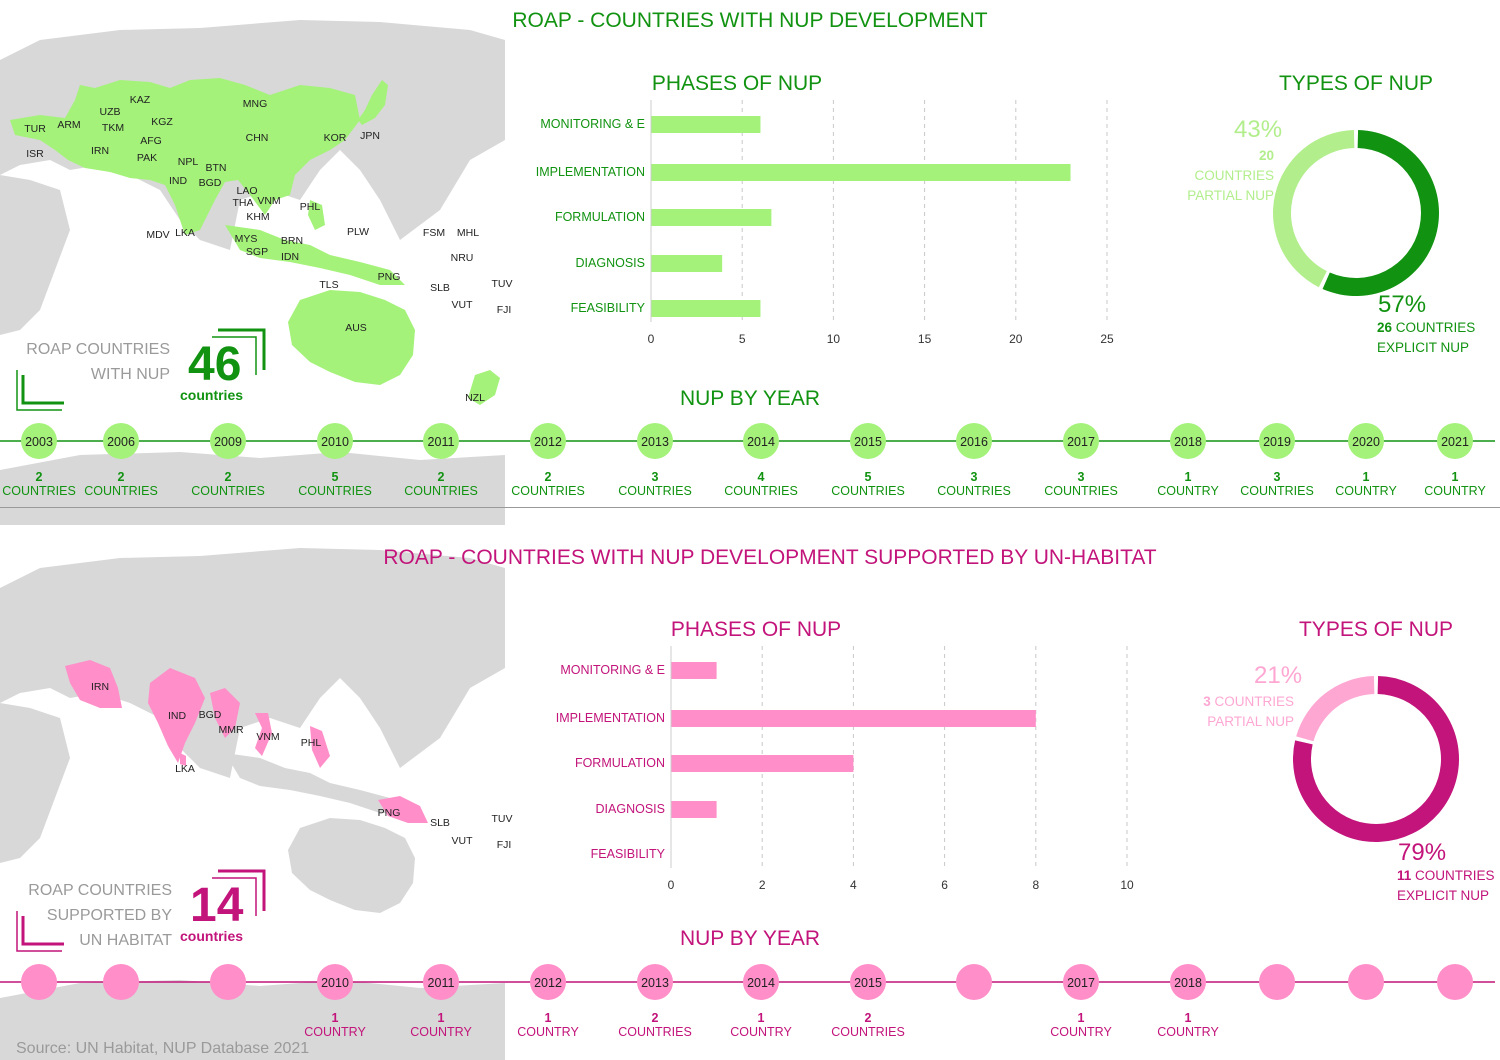 The width and height of the screenshot is (1500, 1060). I want to click on unh-map-label-vnm: VNM, so click(268, 737).